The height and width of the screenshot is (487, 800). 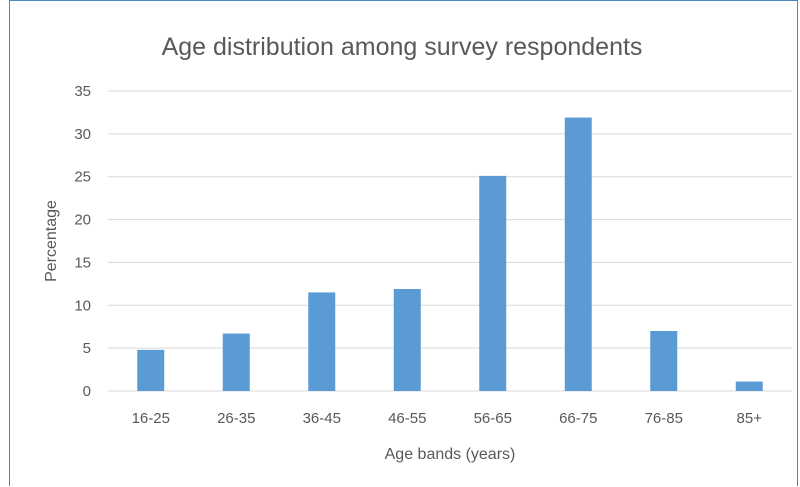 I want to click on bar-85+, so click(x=749, y=386).